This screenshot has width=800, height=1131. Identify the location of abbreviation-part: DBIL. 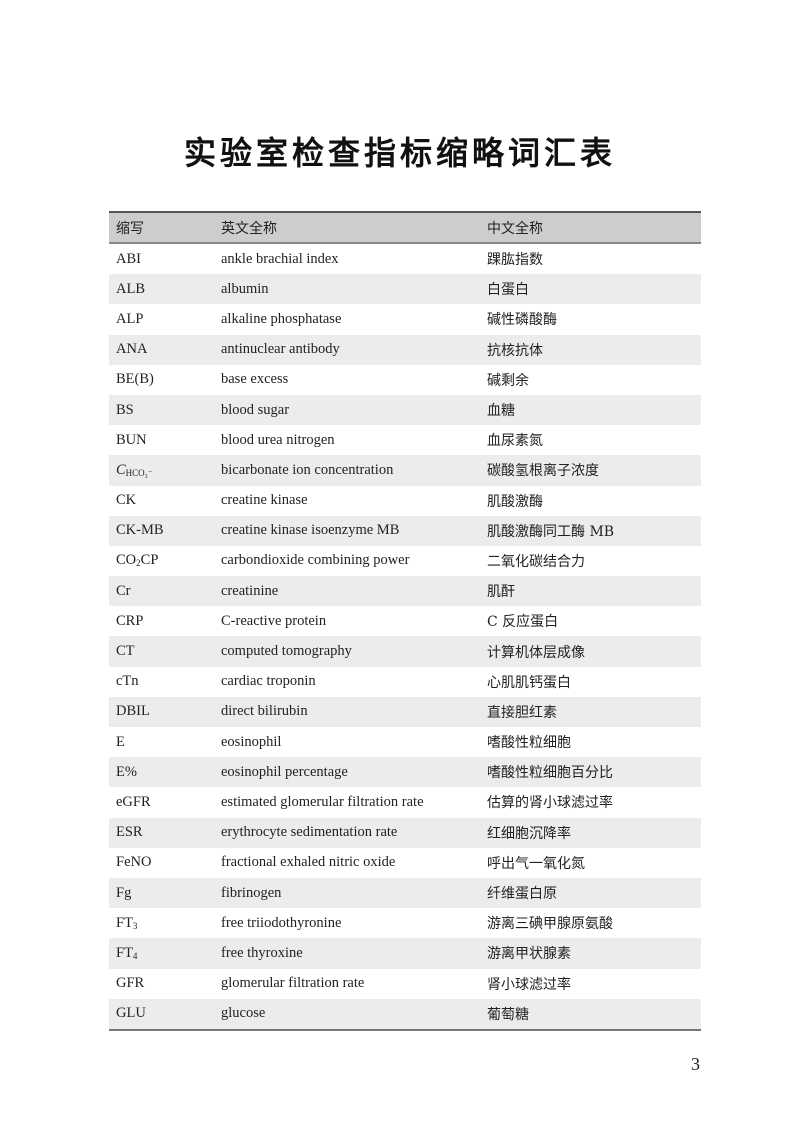
(133, 711).